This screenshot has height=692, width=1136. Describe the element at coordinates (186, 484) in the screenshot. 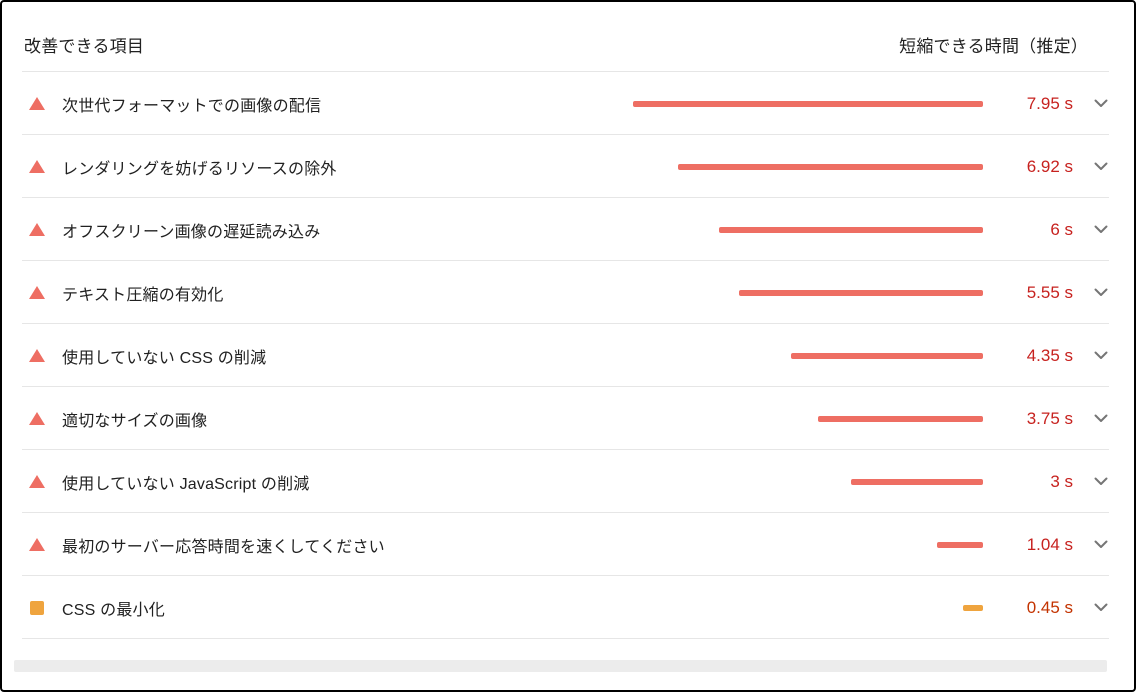

I see `opportunity-label: 使用していない JavaScript の削減` at that location.